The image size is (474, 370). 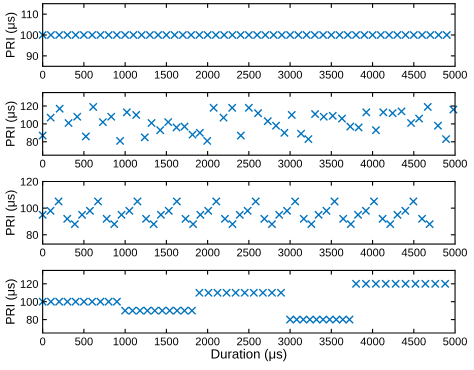 I want to click on x-tick-label: 3500, so click(x=331, y=74).